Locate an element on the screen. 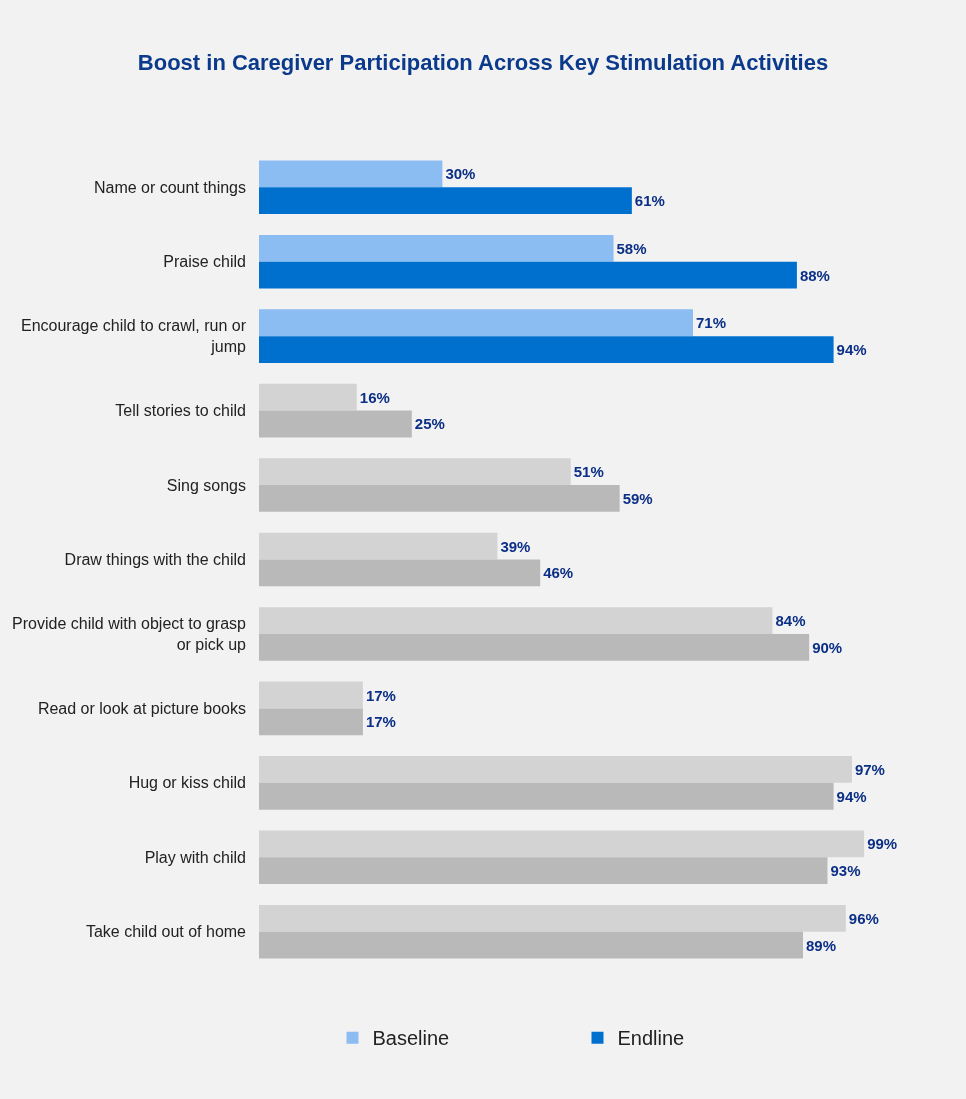 The width and height of the screenshot is (966, 1099). y-tick-label: Draw things with the child is located at coordinates (155, 560).